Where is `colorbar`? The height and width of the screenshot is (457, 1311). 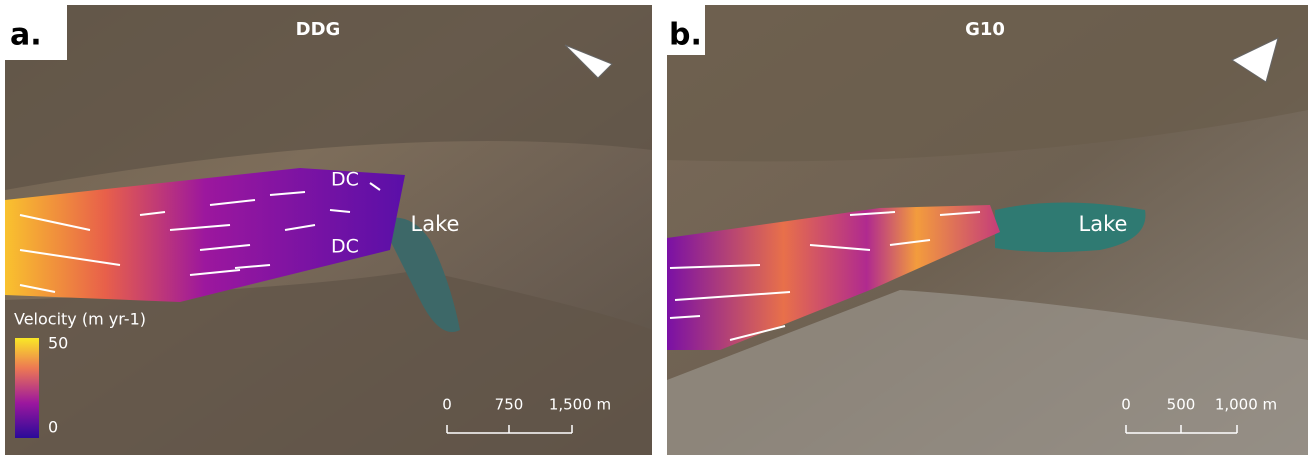 colorbar is located at coordinates (27, 388).